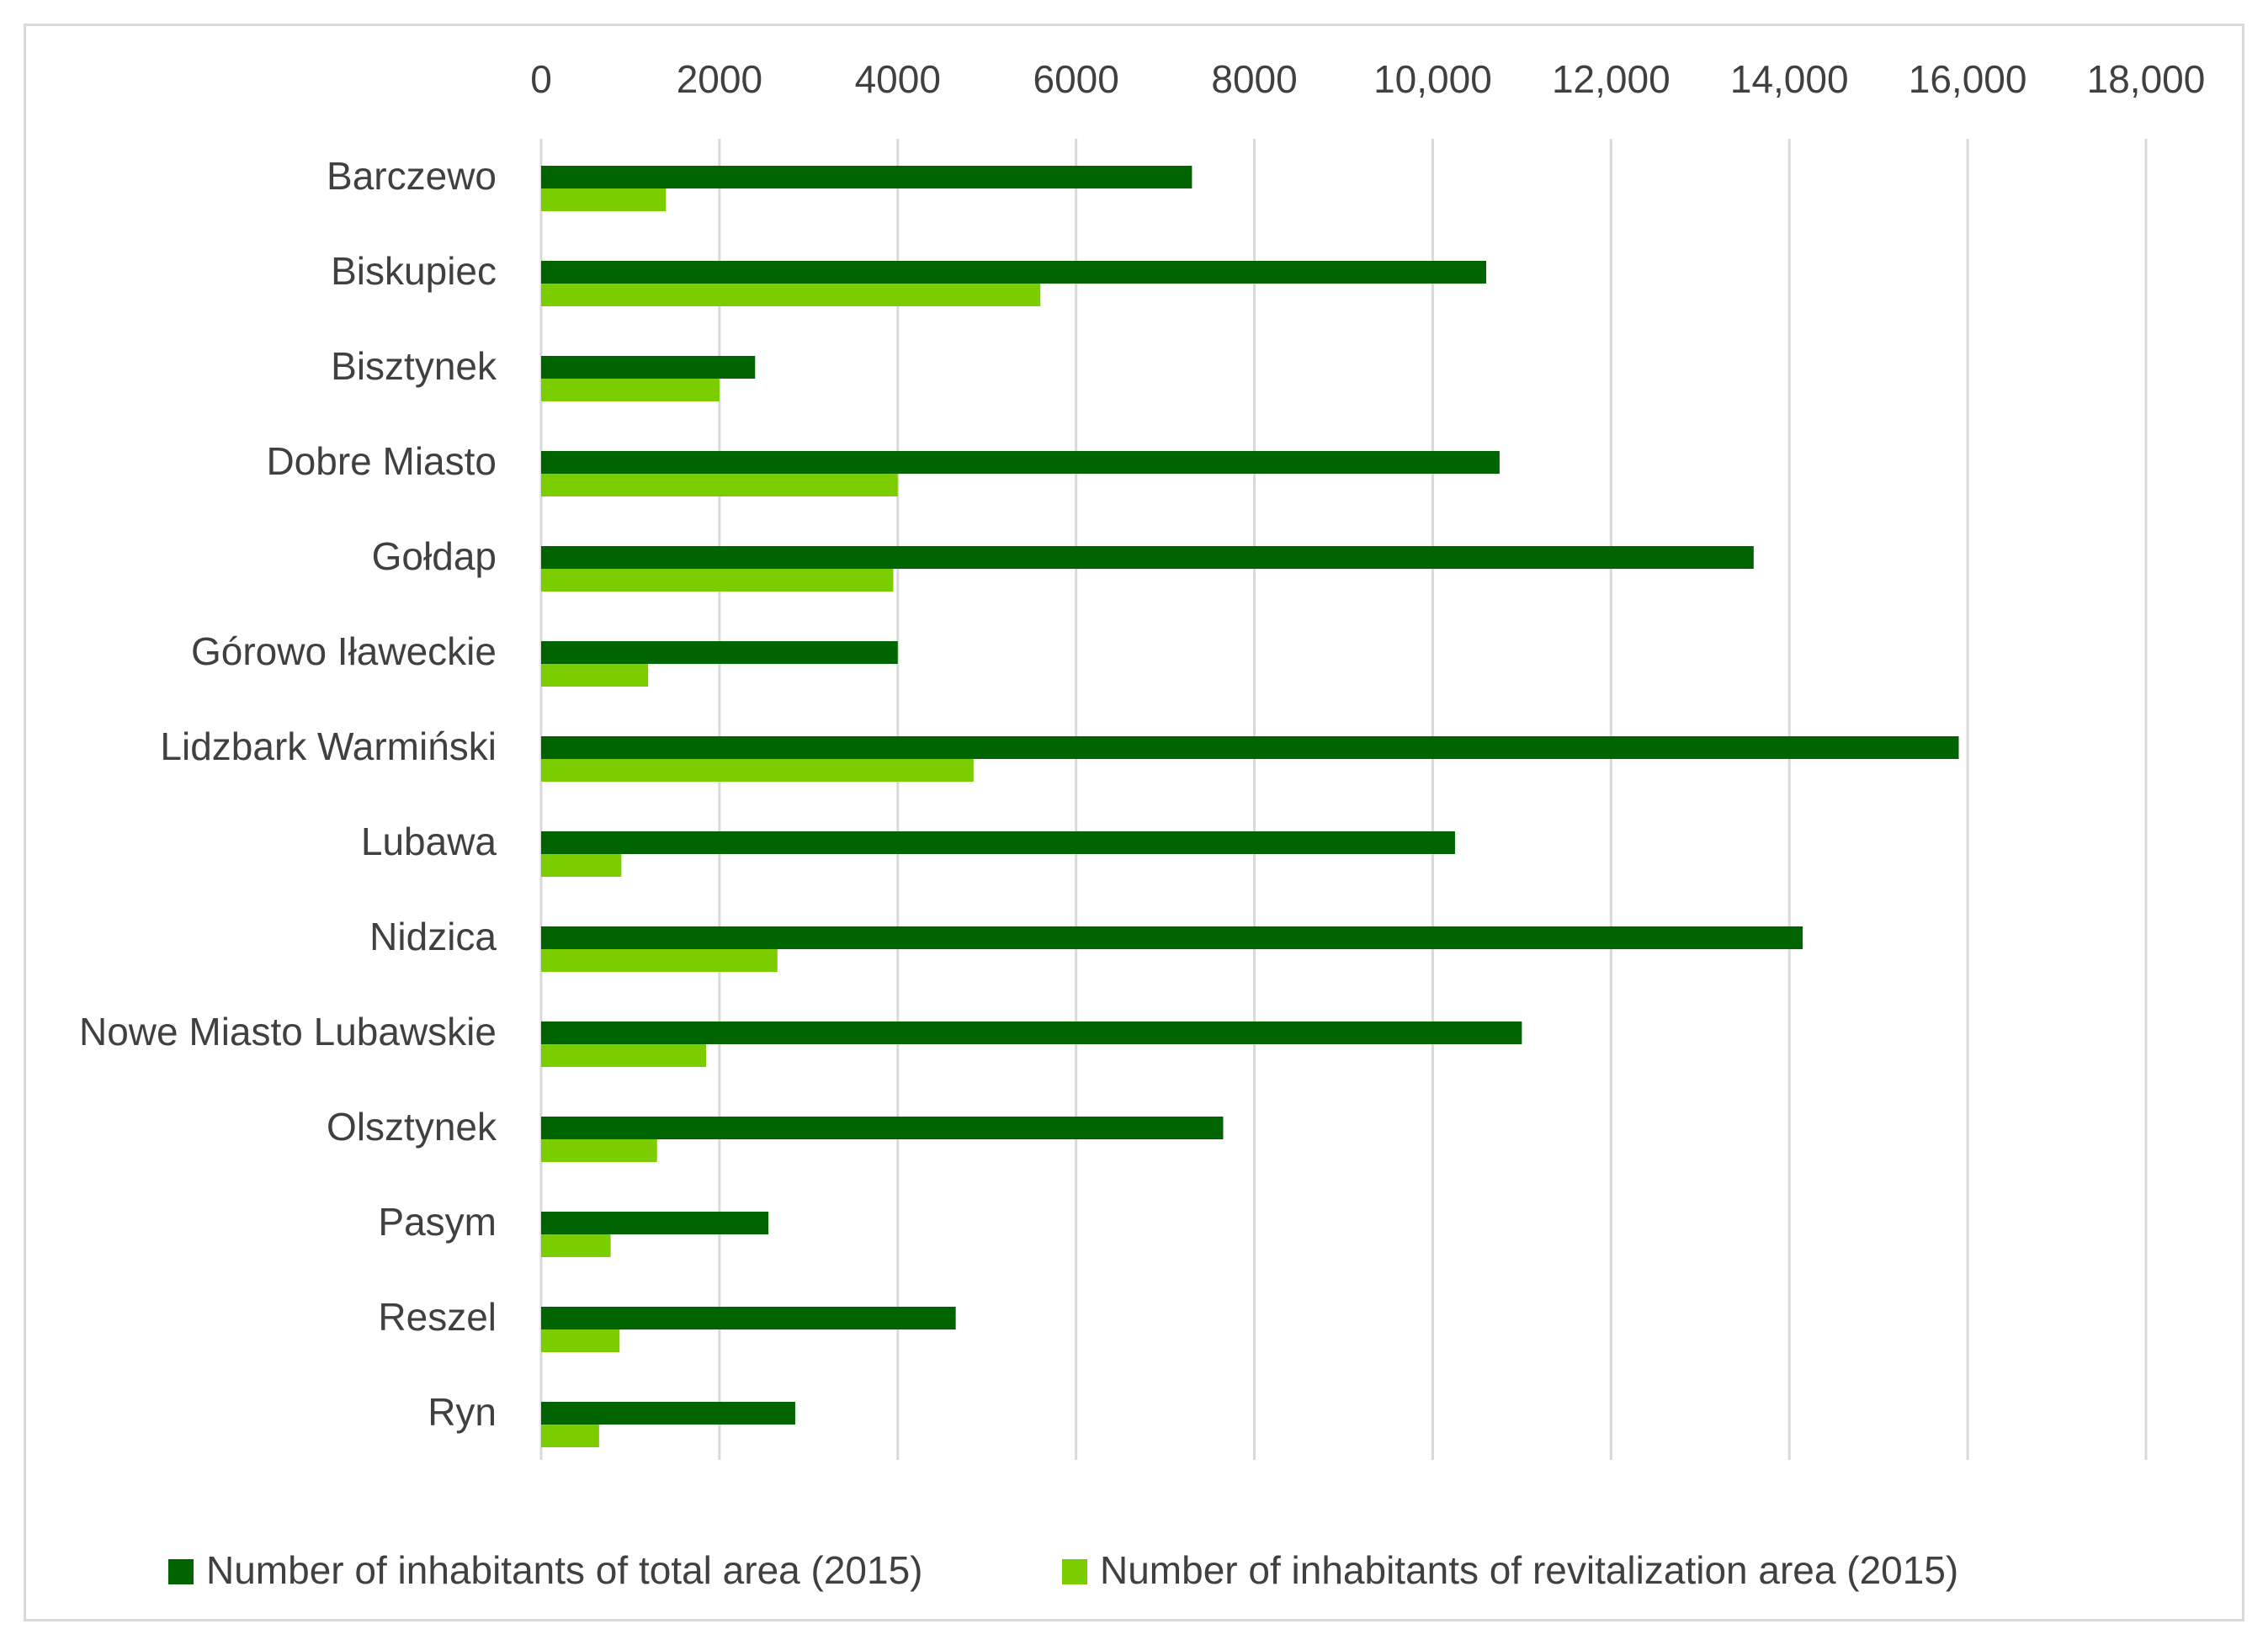 The height and width of the screenshot is (1645, 2268). What do you see at coordinates (412, 1127) in the screenshot?
I see `category-label: Olsztynek` at bounding box center [412, 1127].